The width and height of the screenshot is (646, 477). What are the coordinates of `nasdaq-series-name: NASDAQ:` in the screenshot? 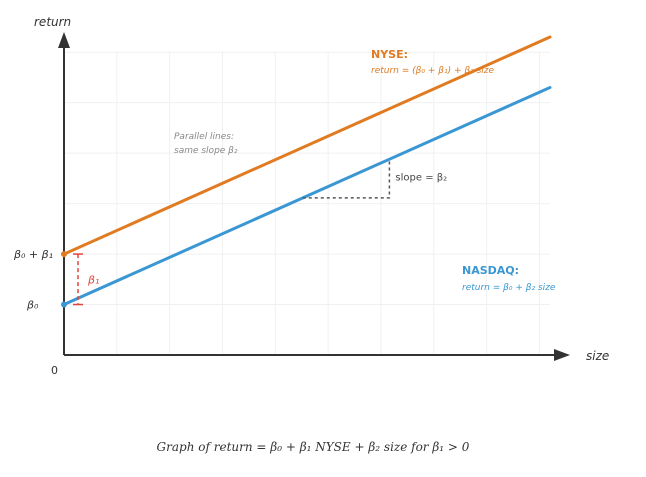 It's located at (490, 270).